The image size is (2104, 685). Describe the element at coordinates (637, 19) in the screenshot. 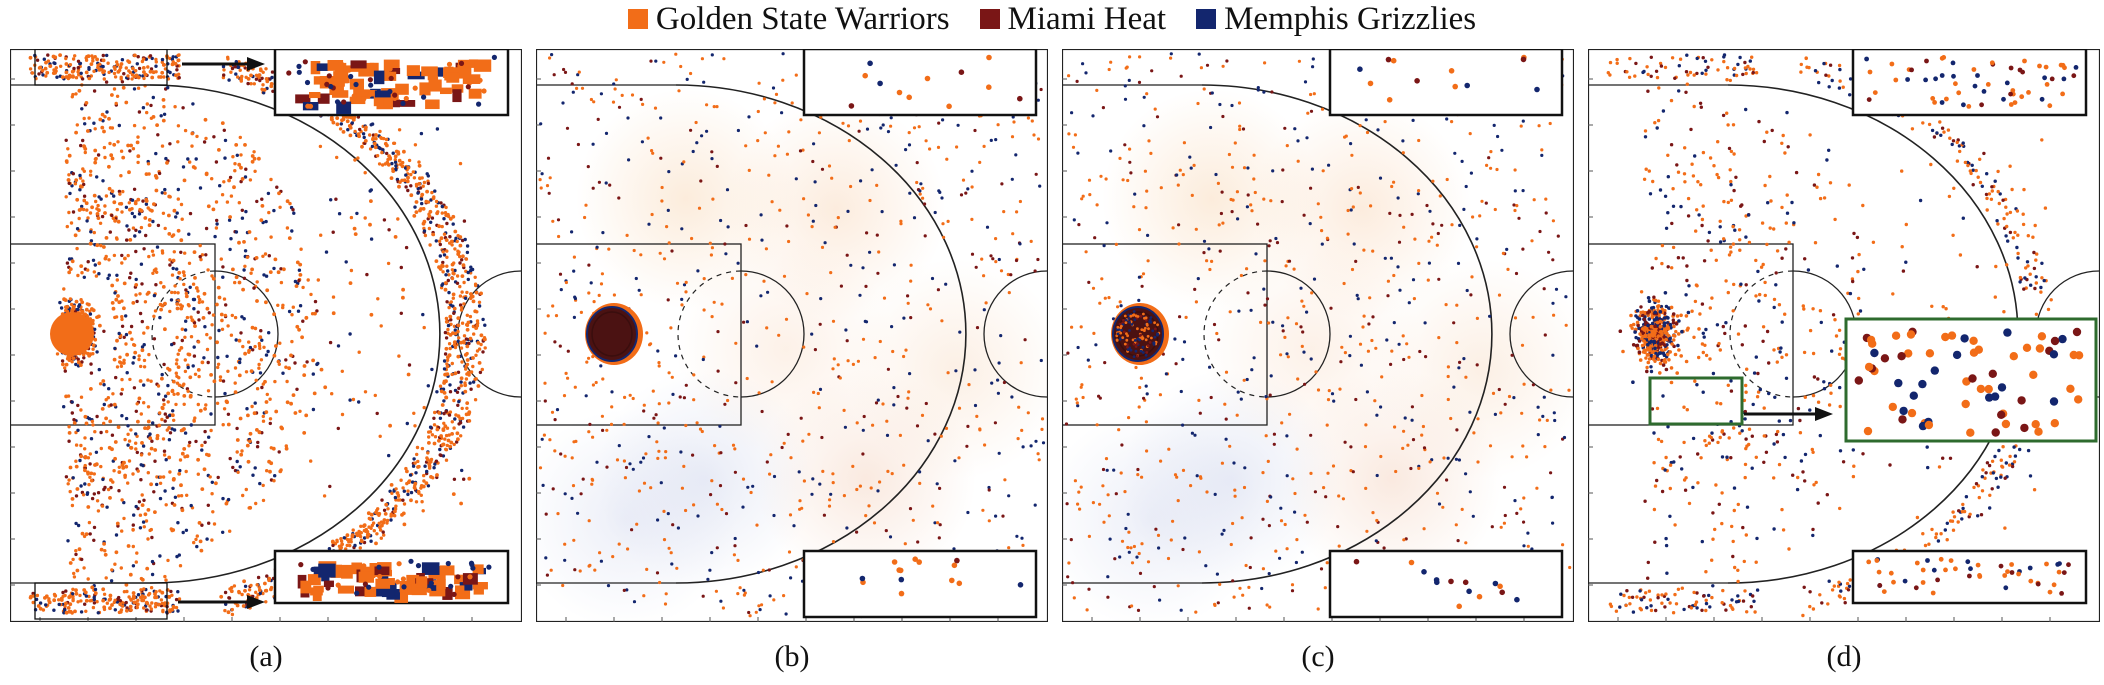

I see `legend-swatch-warriors` at that location.